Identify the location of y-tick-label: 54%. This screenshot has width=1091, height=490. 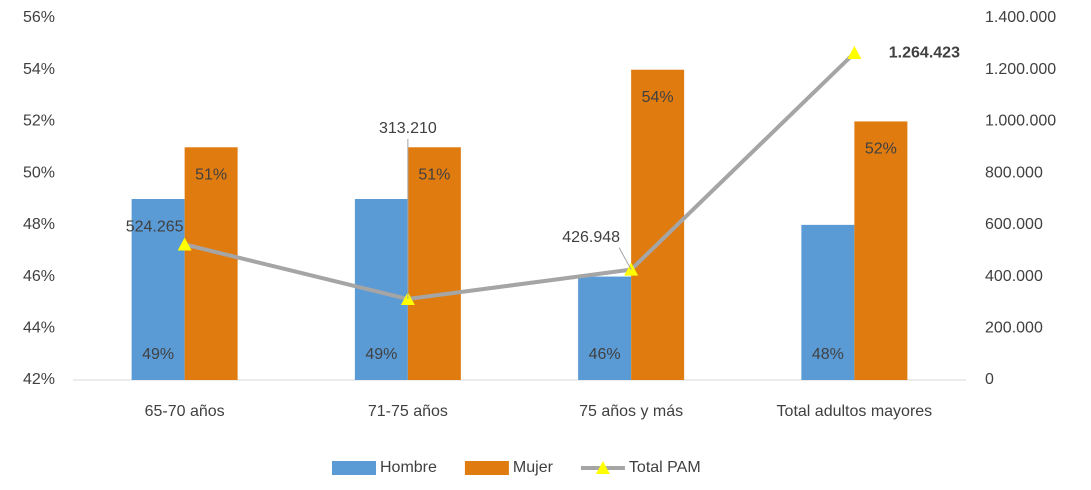
(39, 69).